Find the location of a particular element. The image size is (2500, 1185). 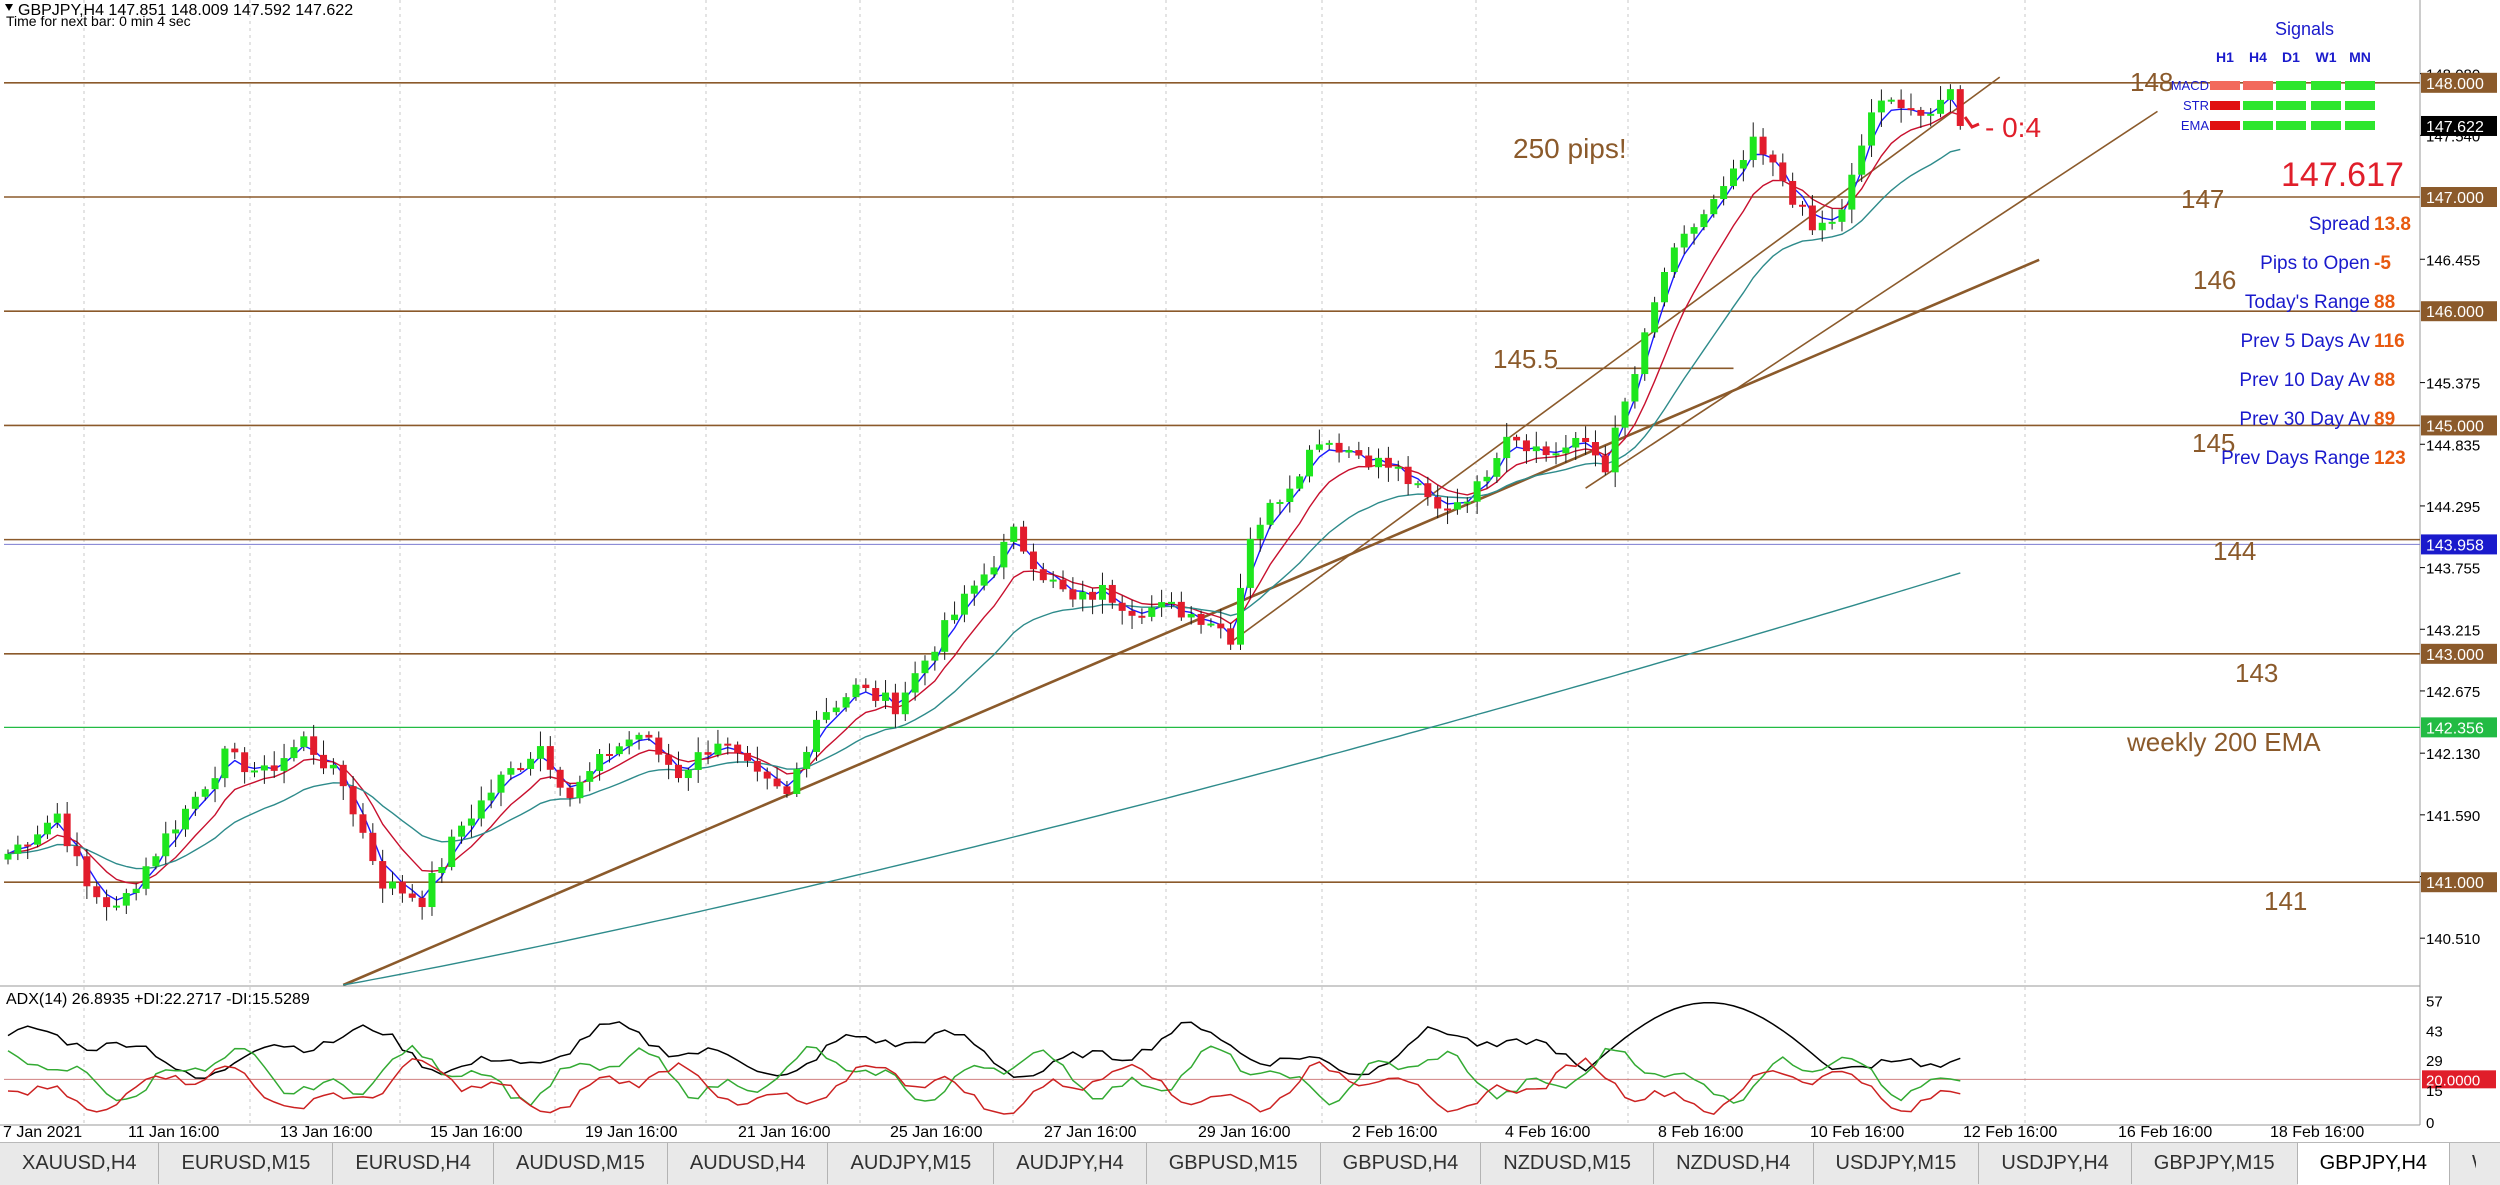

tab-eurusd-m15: EURUSD,M15 is located at coordinates (246, 1163).